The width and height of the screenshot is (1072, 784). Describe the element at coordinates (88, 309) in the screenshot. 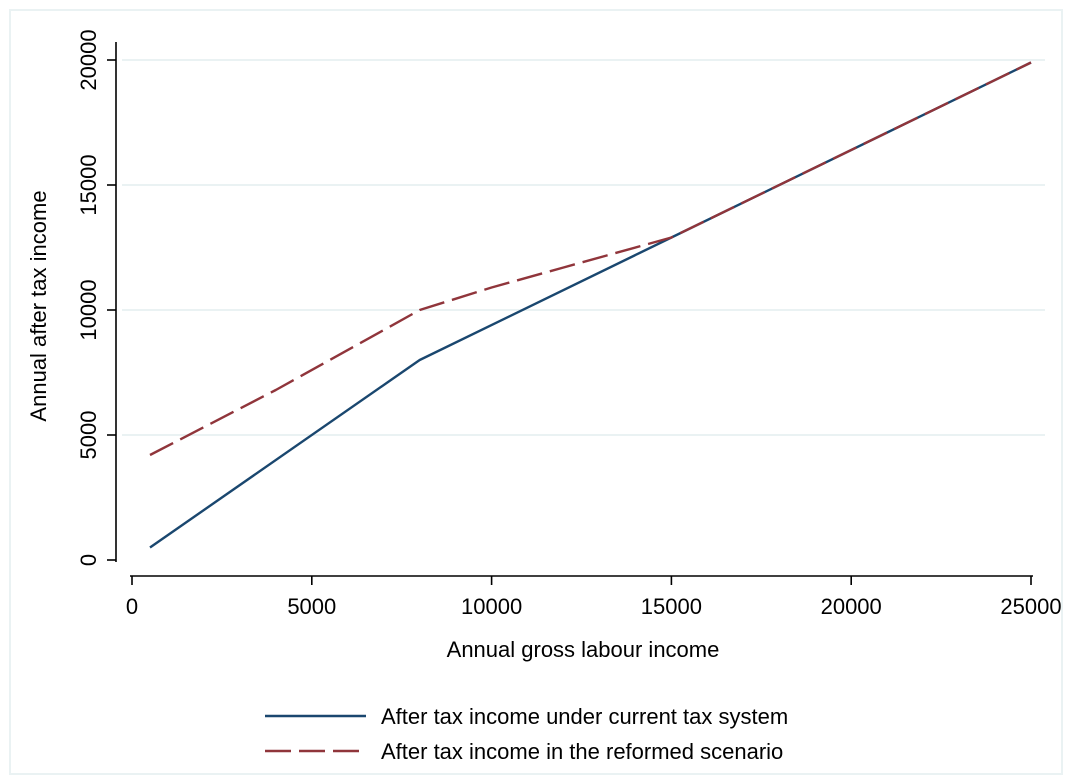

I see `y-tick-label-10000: 10000` at that location.